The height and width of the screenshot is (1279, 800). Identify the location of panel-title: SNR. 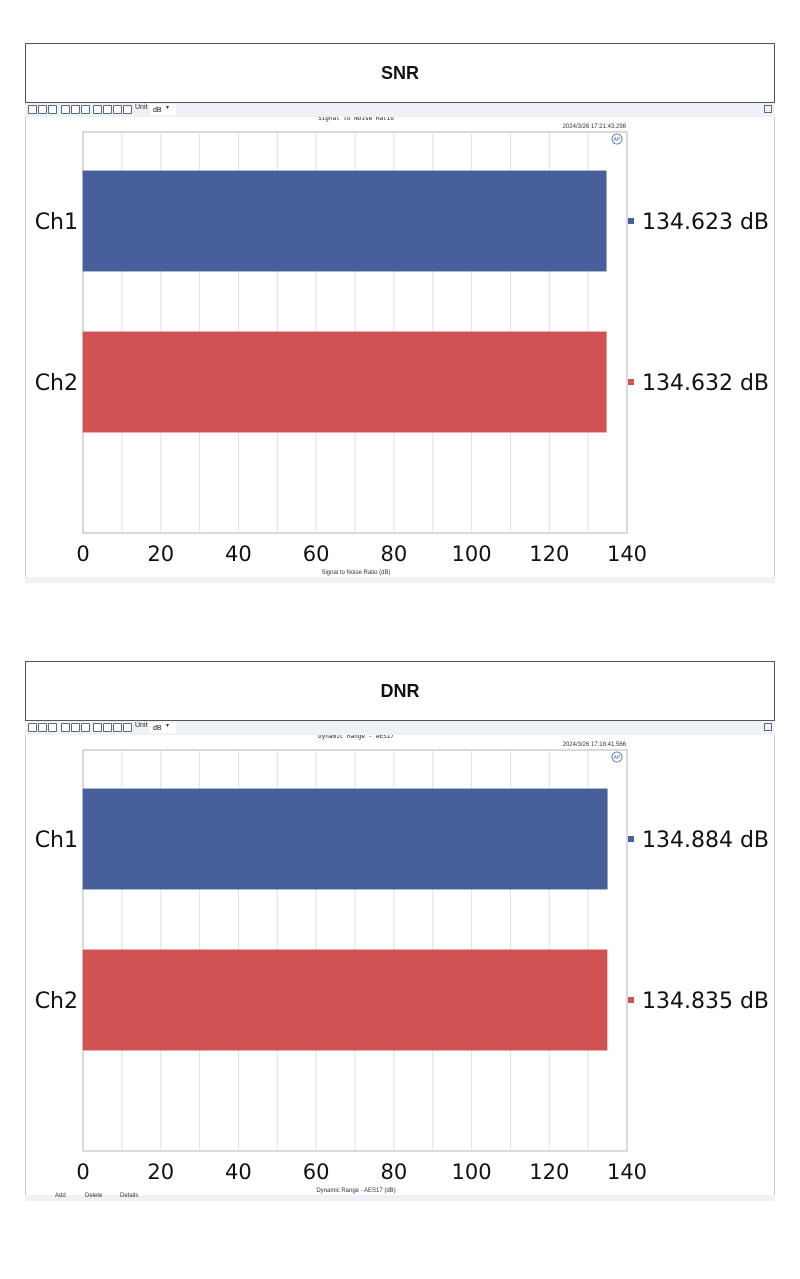
(399, 73).